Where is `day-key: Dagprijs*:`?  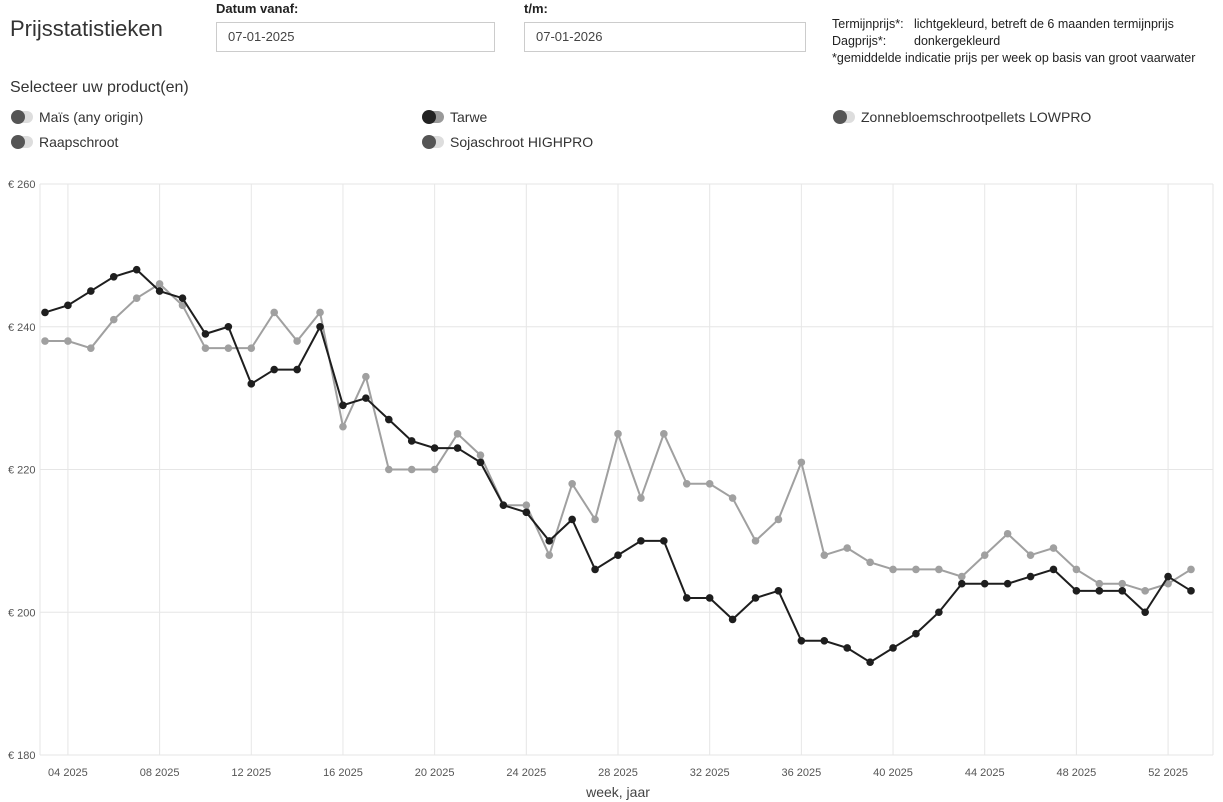
day-key: Dagprijs*: is located at coordinates (859, 41).